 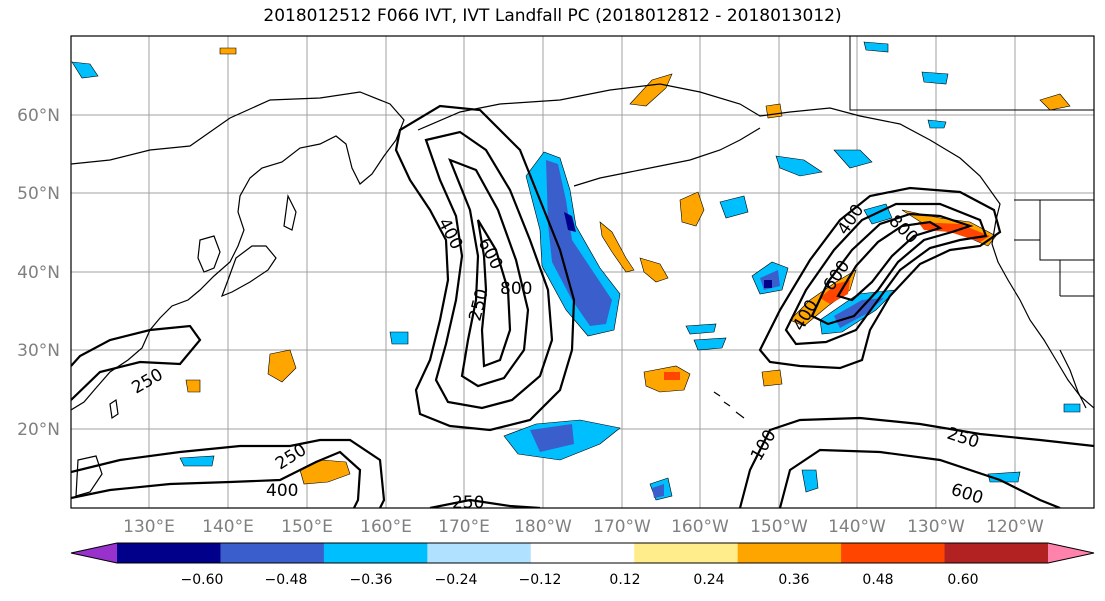 What do you see at coordinates (971, 166) in the screenshot?
I see `political-boundaries` at bounding box center [971, 166].